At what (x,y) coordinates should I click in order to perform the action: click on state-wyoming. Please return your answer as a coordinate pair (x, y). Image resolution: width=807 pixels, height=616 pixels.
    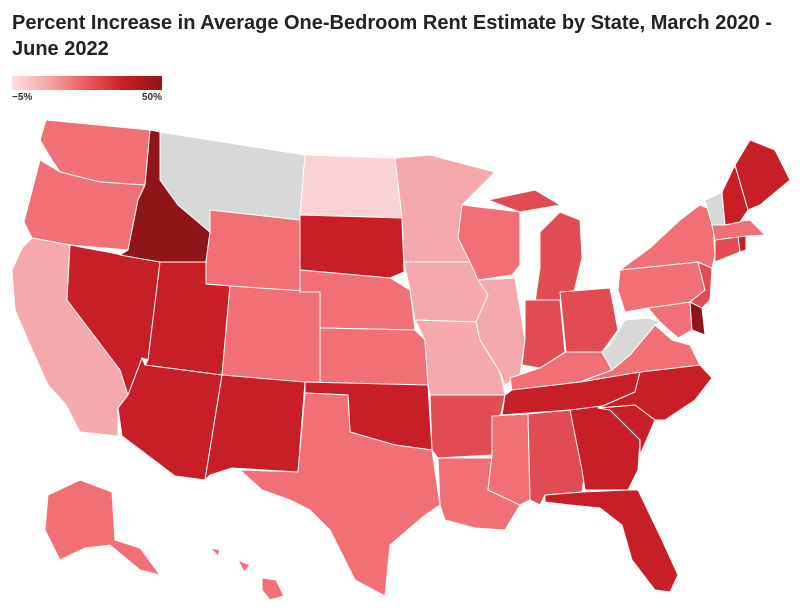
    Looking at the image, I should click on (253, 251).